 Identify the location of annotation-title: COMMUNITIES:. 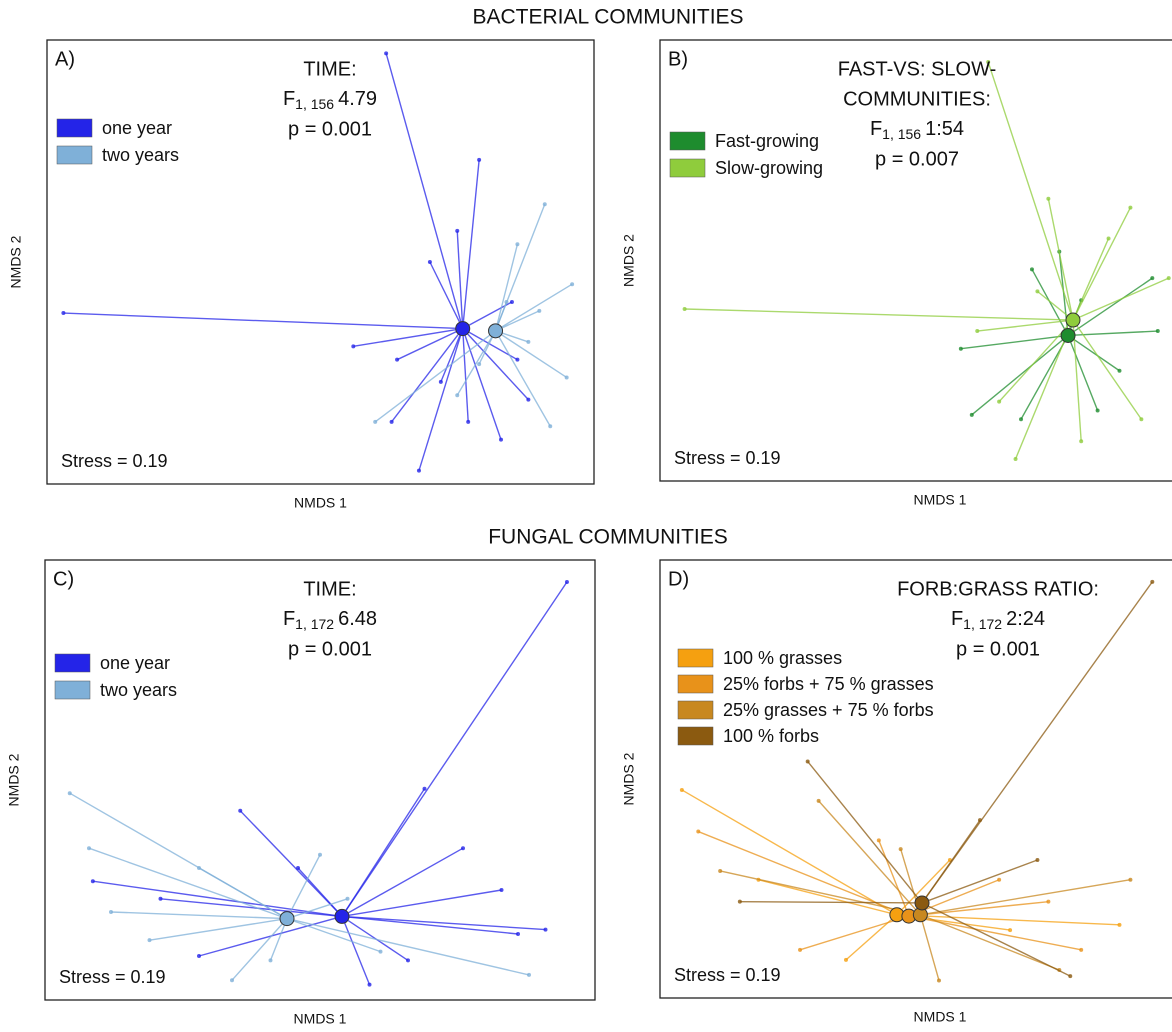
(917, 99).